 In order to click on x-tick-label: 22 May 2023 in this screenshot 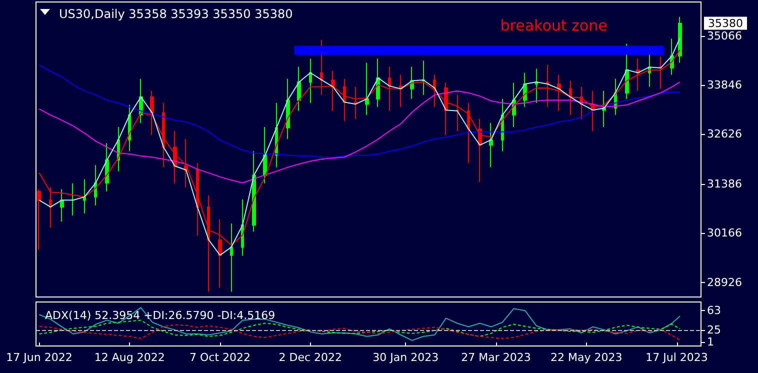, I will do `click(586, 357)`.